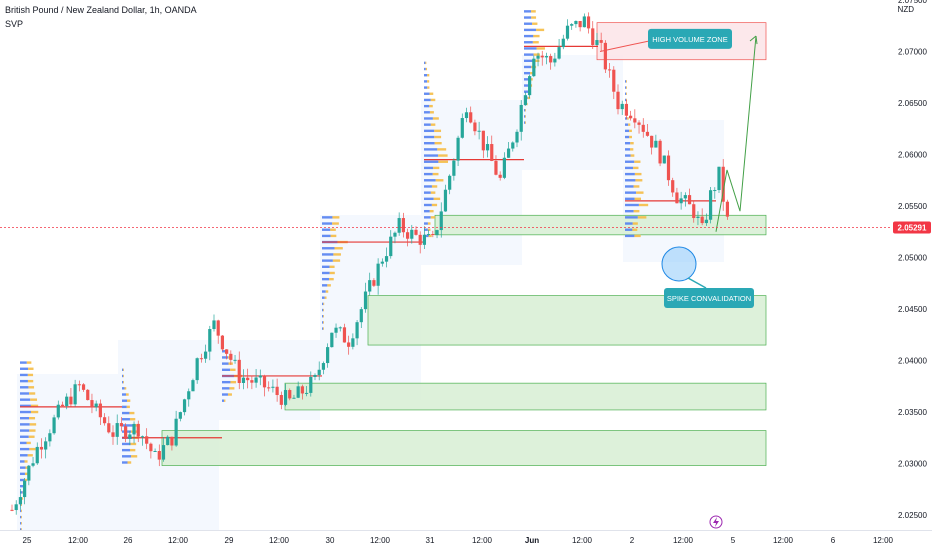 This screenshot has width=932, height=550. Describe the element at coordinates (683, 540) in the screenshot. I see `x-tick-label: 12:00` at that location.